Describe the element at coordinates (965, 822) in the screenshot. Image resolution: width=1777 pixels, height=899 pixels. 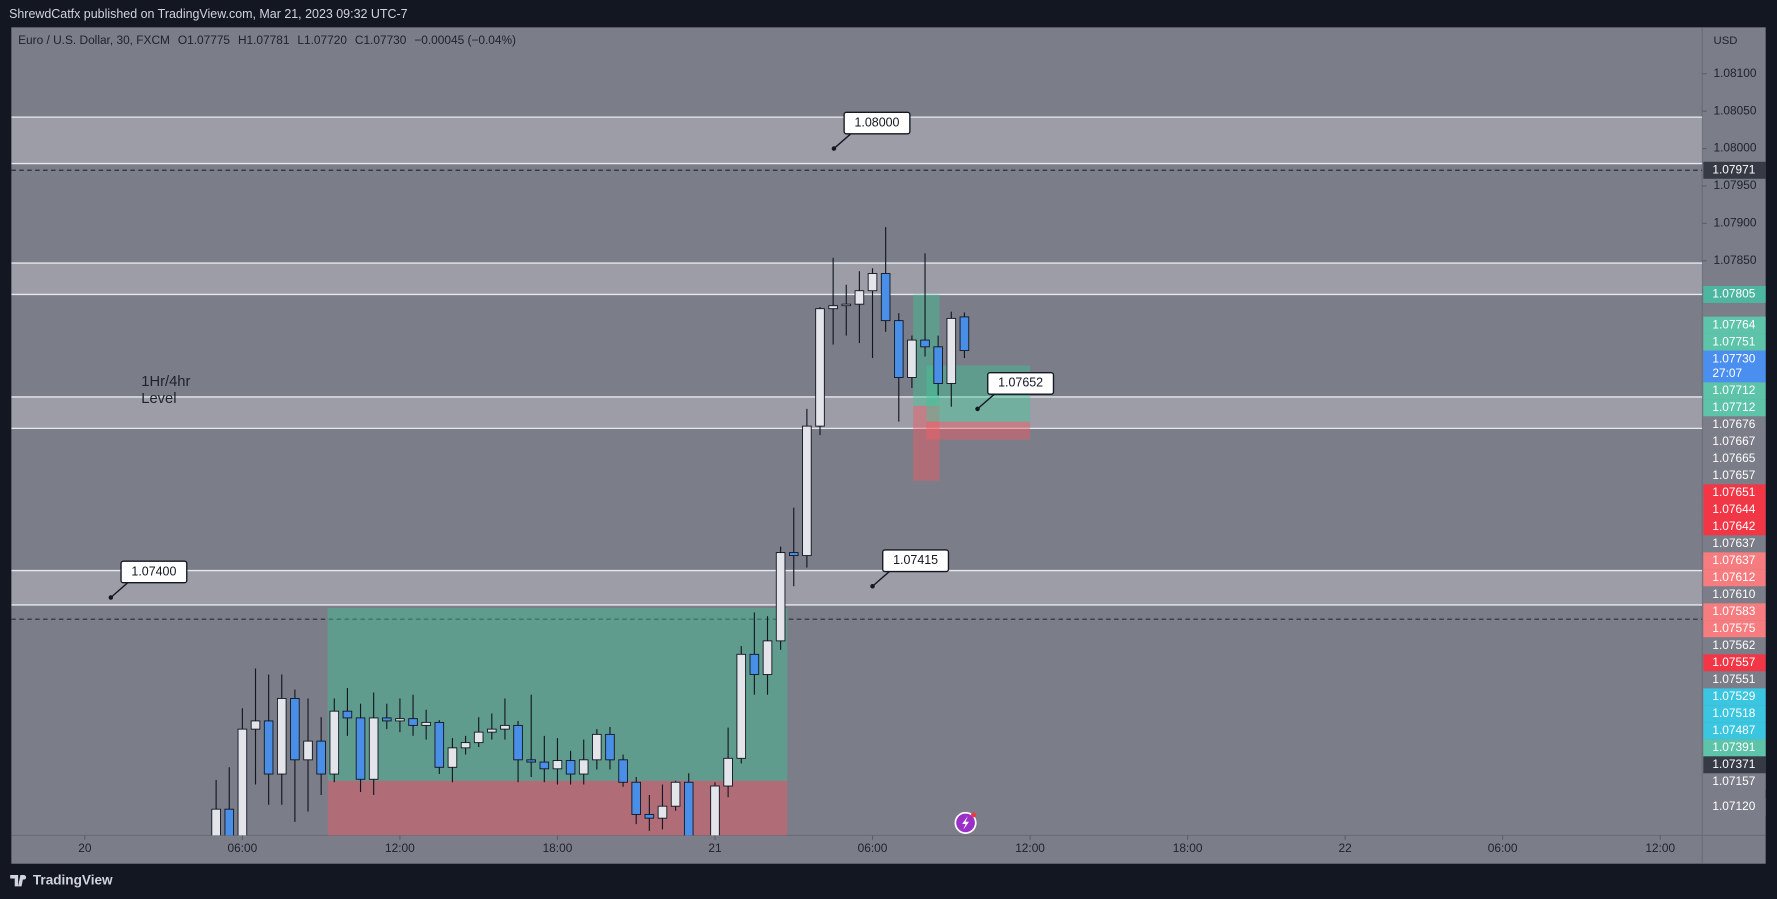
I see `alert-icon` at that location.